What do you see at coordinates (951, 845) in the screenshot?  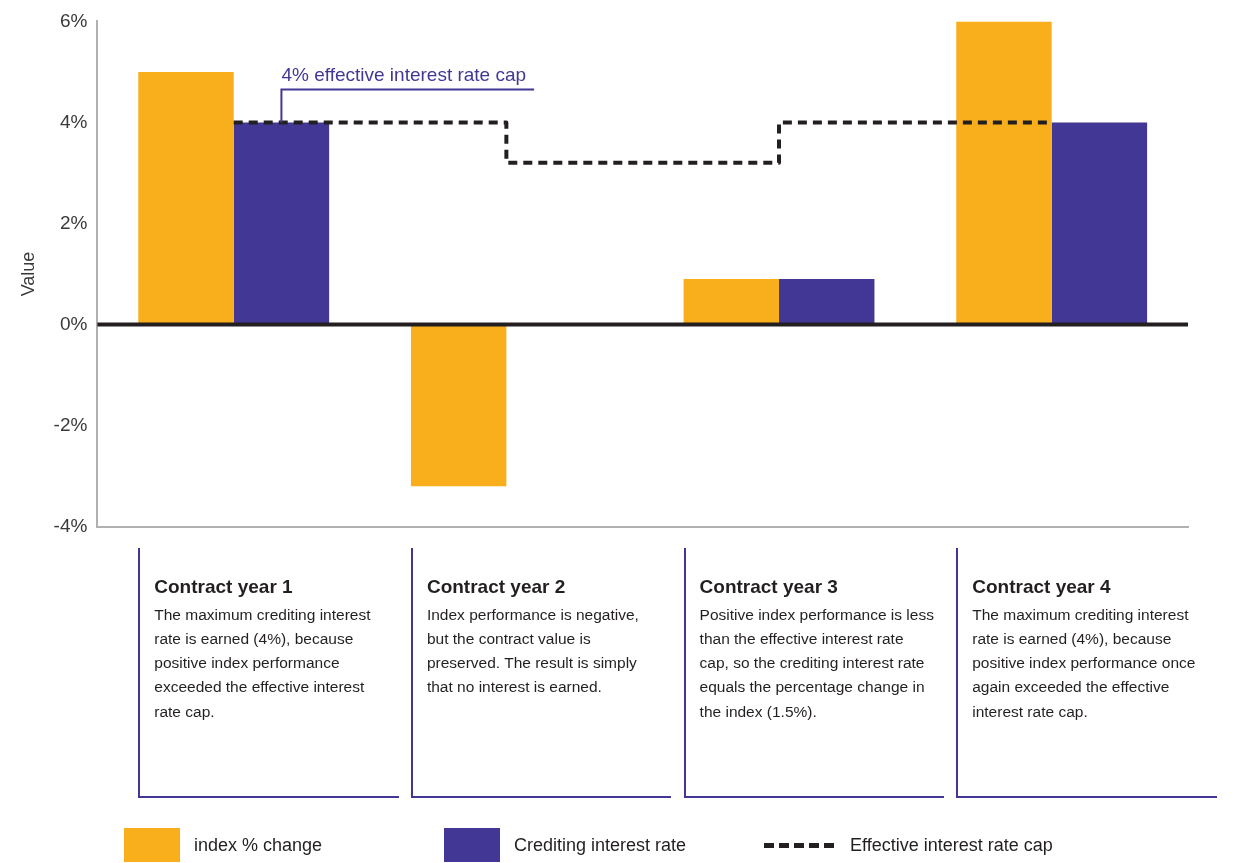 I see `legend-label: Effective interest rate cap` at bounding box center [951, 845].